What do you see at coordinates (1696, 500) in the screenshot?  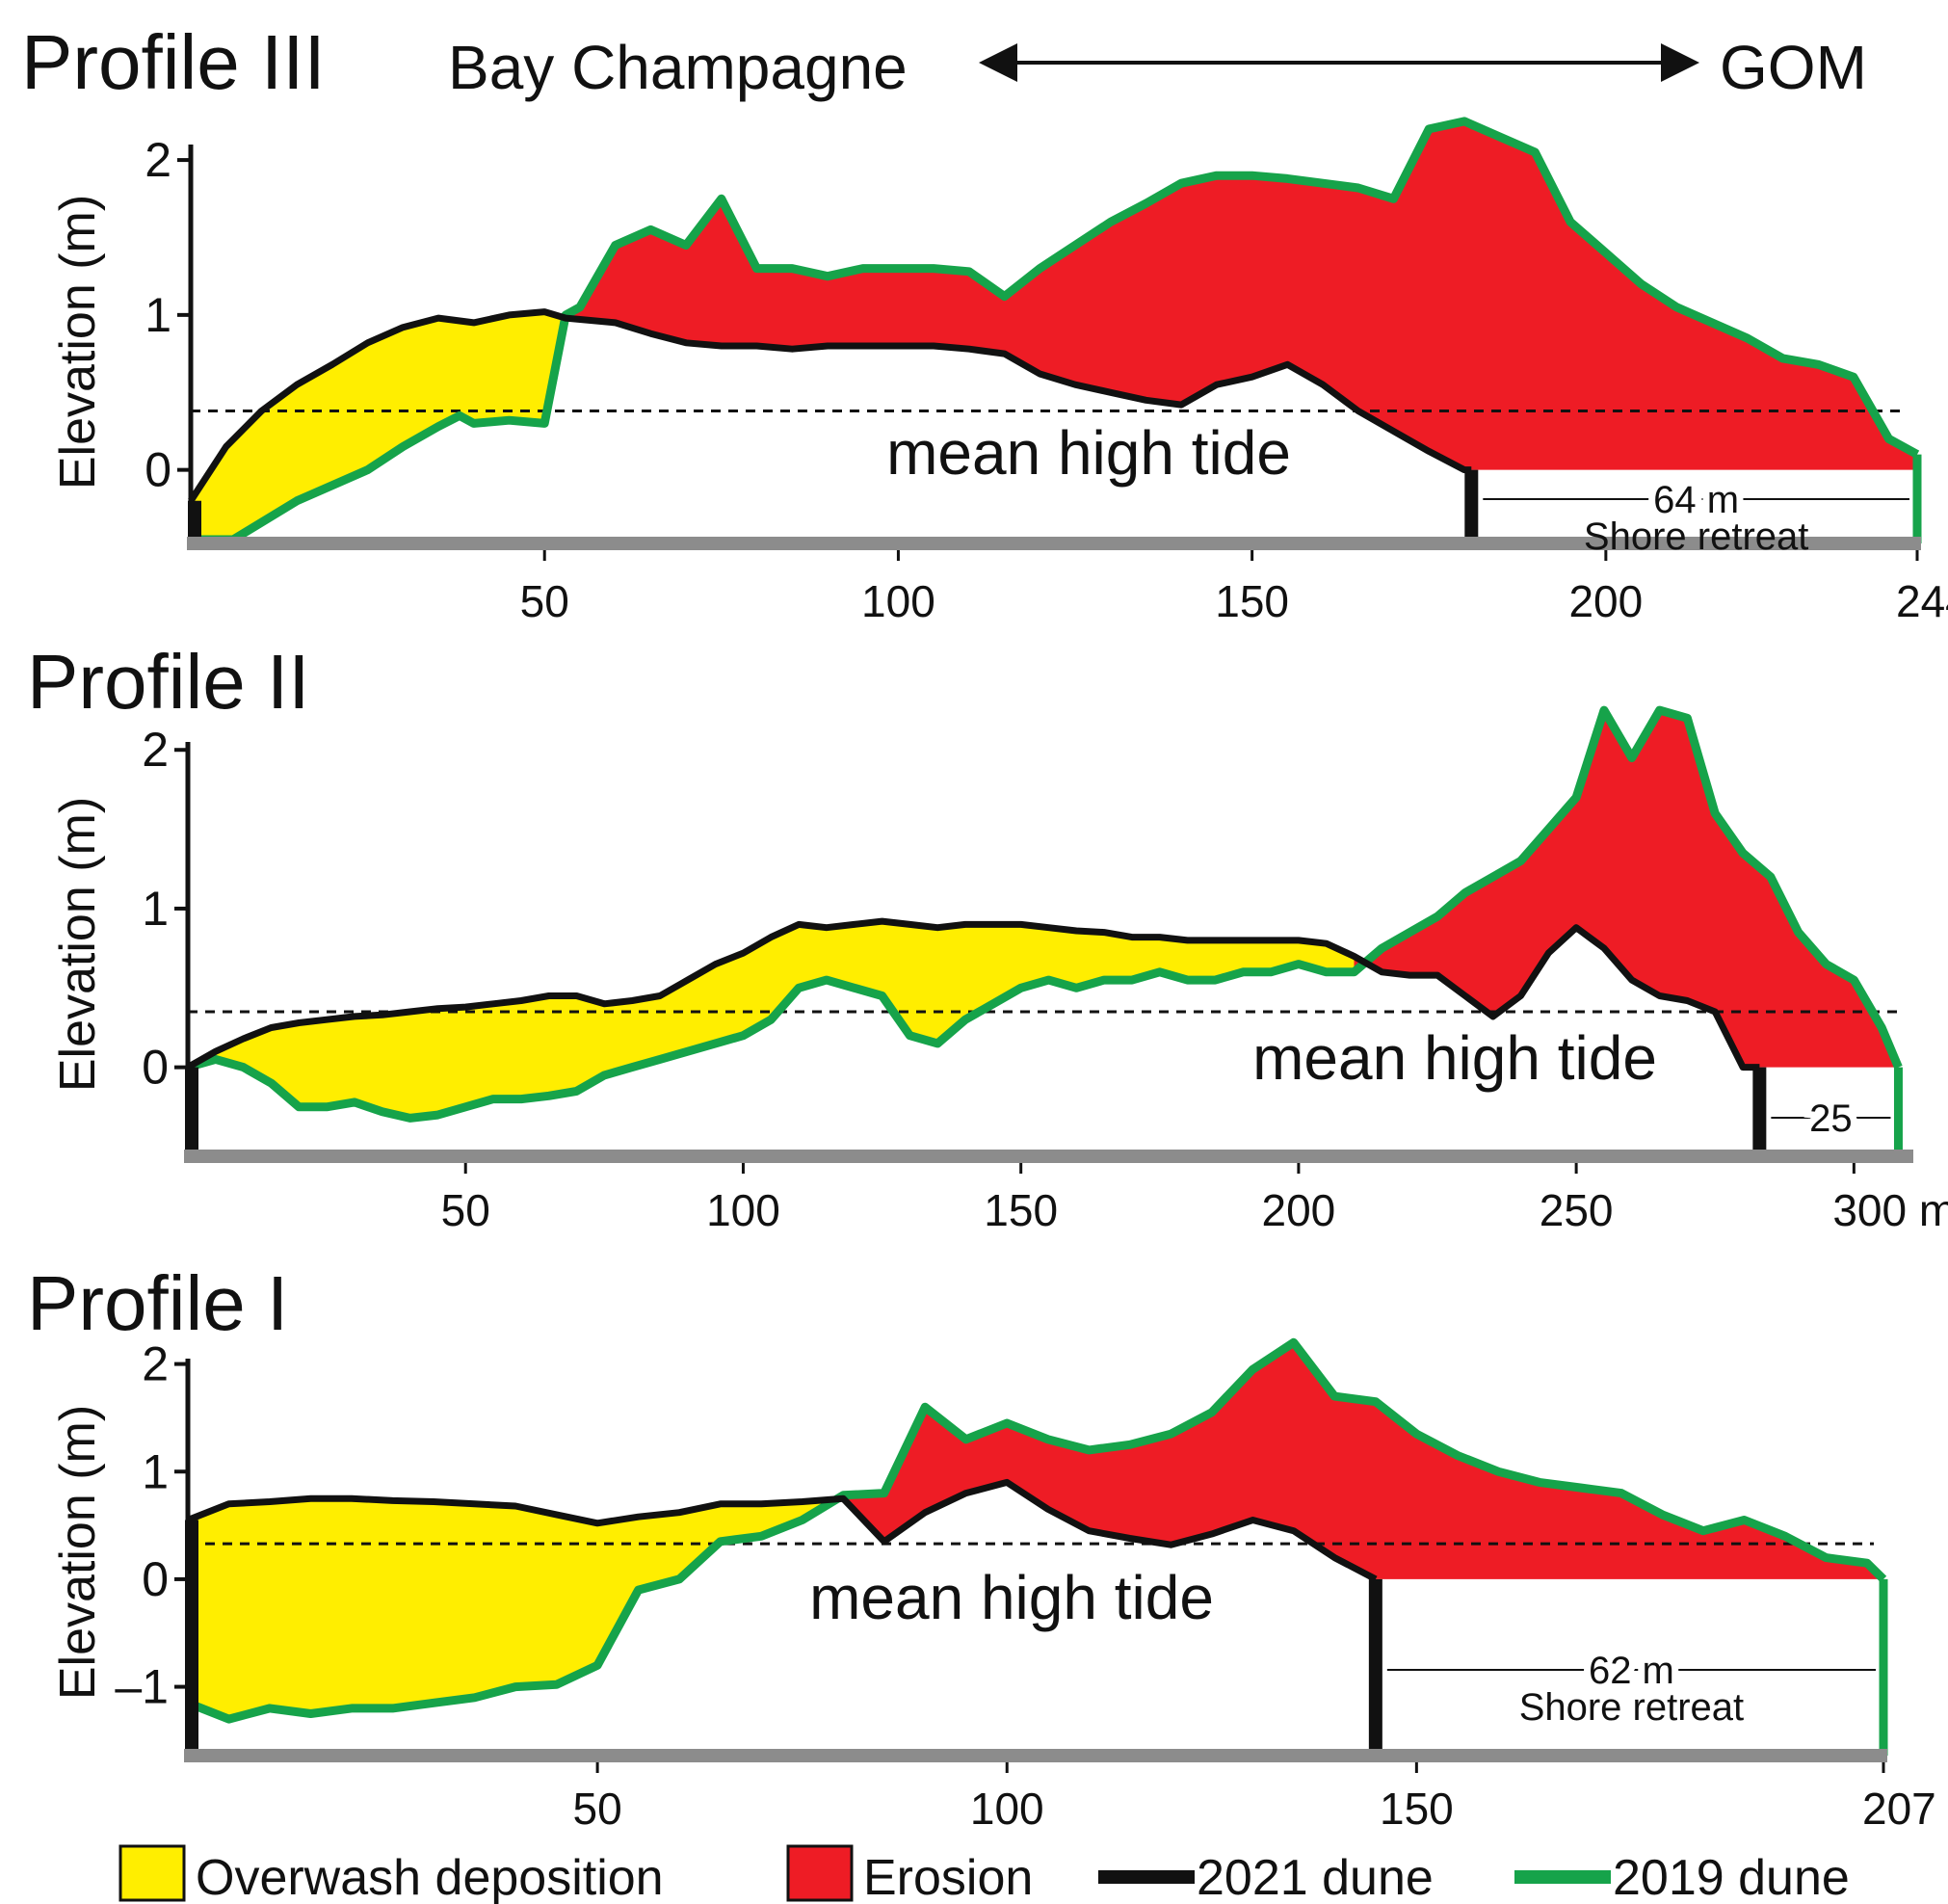 I see `shore-retreat-distance: 64 m` at bounding box center [1696, 500].